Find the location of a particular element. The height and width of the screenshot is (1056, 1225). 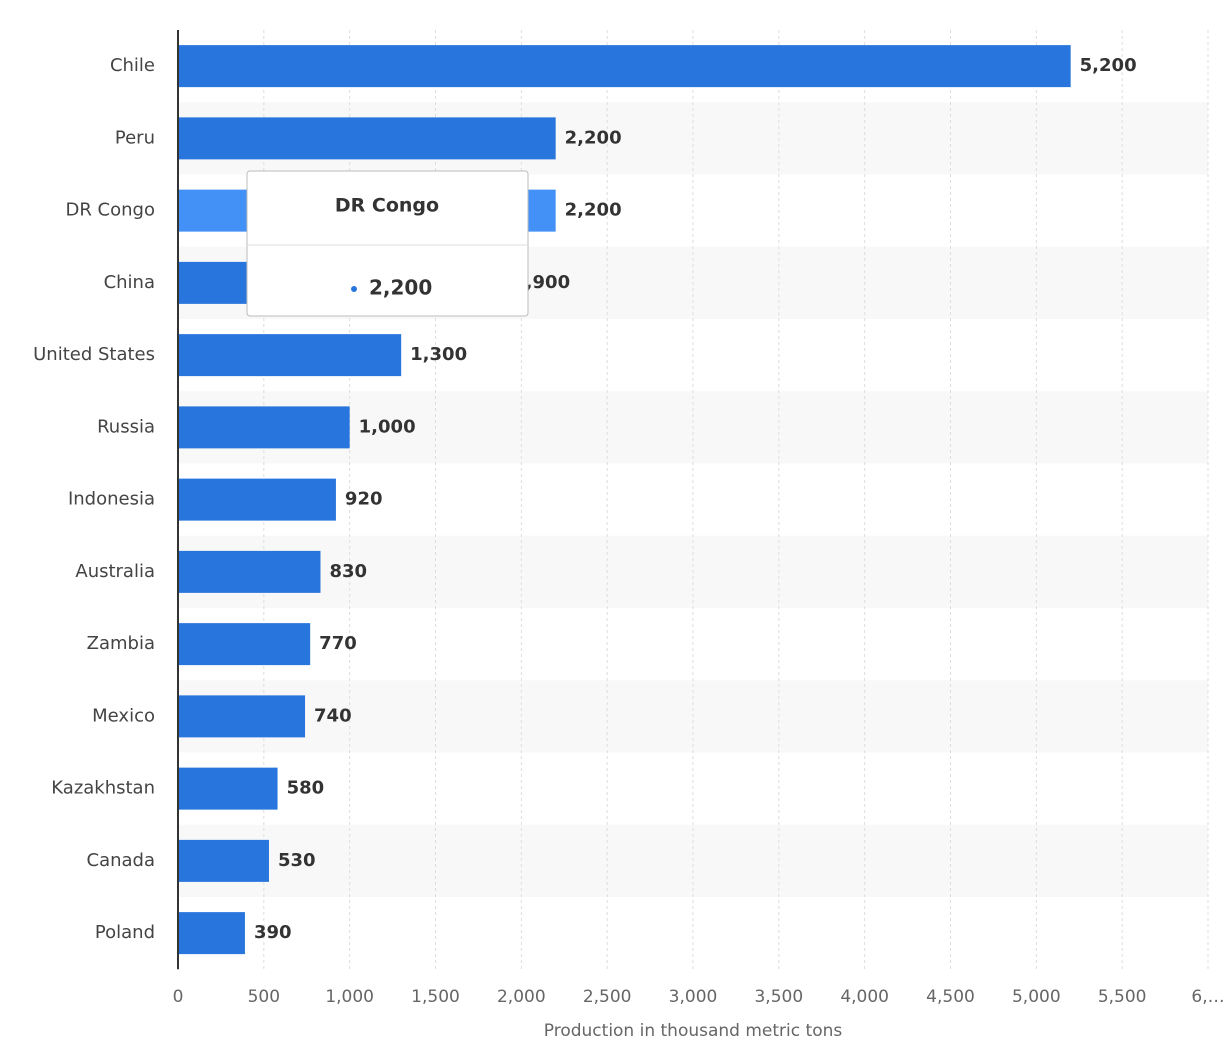

y-tick-label: Indonesia is located at coordinates (111, 499).